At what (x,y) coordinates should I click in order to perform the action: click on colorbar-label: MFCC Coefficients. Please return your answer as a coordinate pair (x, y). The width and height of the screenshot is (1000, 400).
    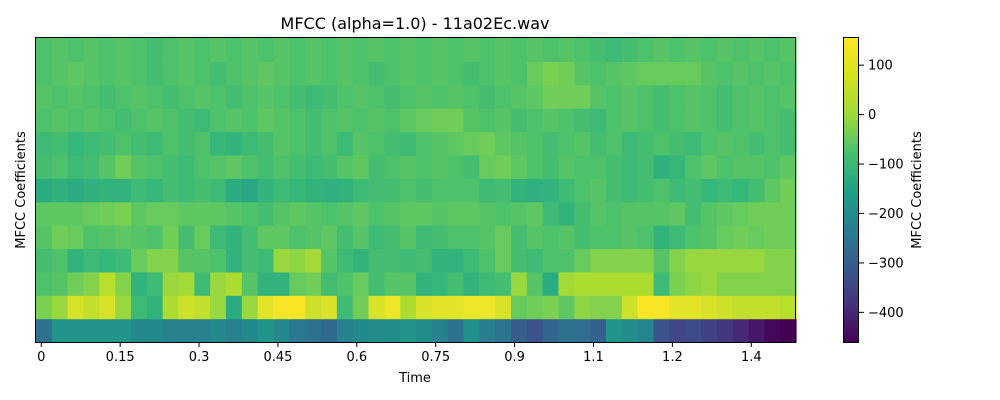
    Looking at the image, I should click on (917, 190).